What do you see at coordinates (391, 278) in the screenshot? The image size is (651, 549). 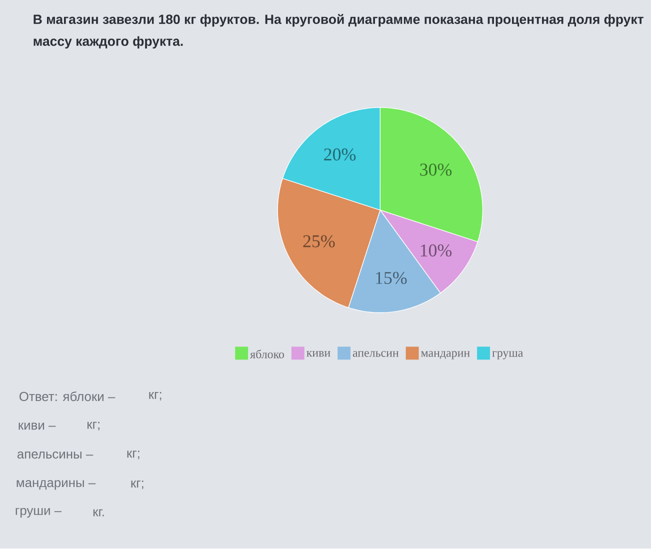 I see `data-label: 15%` at bounding box center [391, 278].